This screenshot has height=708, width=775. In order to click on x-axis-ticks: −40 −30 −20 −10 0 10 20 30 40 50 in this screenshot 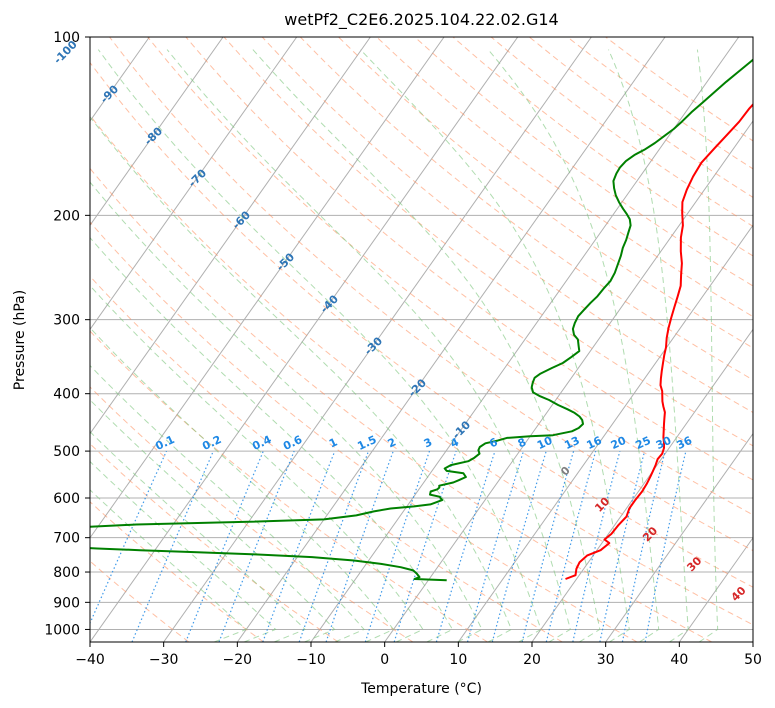, I will do `click(418, 655)`.